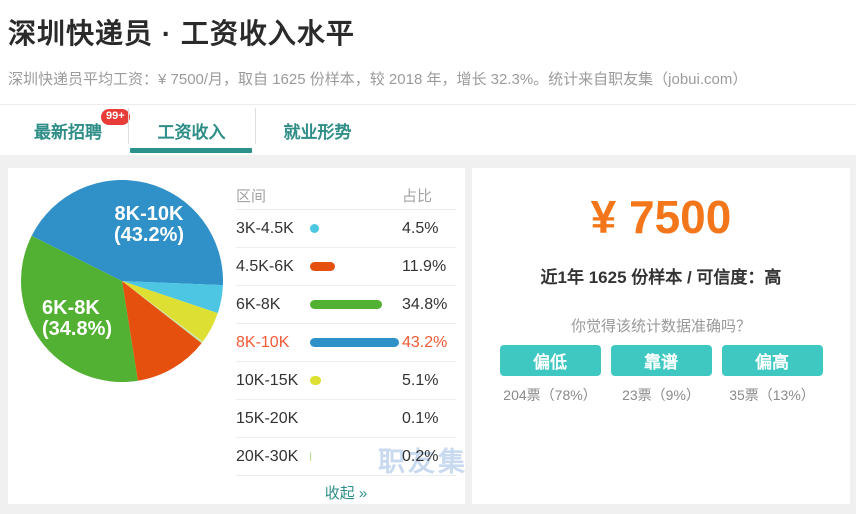 The width and height of the screenshot is (856, 514). Describe the element at coordinates (263, 342) in the screenshot. I see `range-label: 8K-10K` at that location.